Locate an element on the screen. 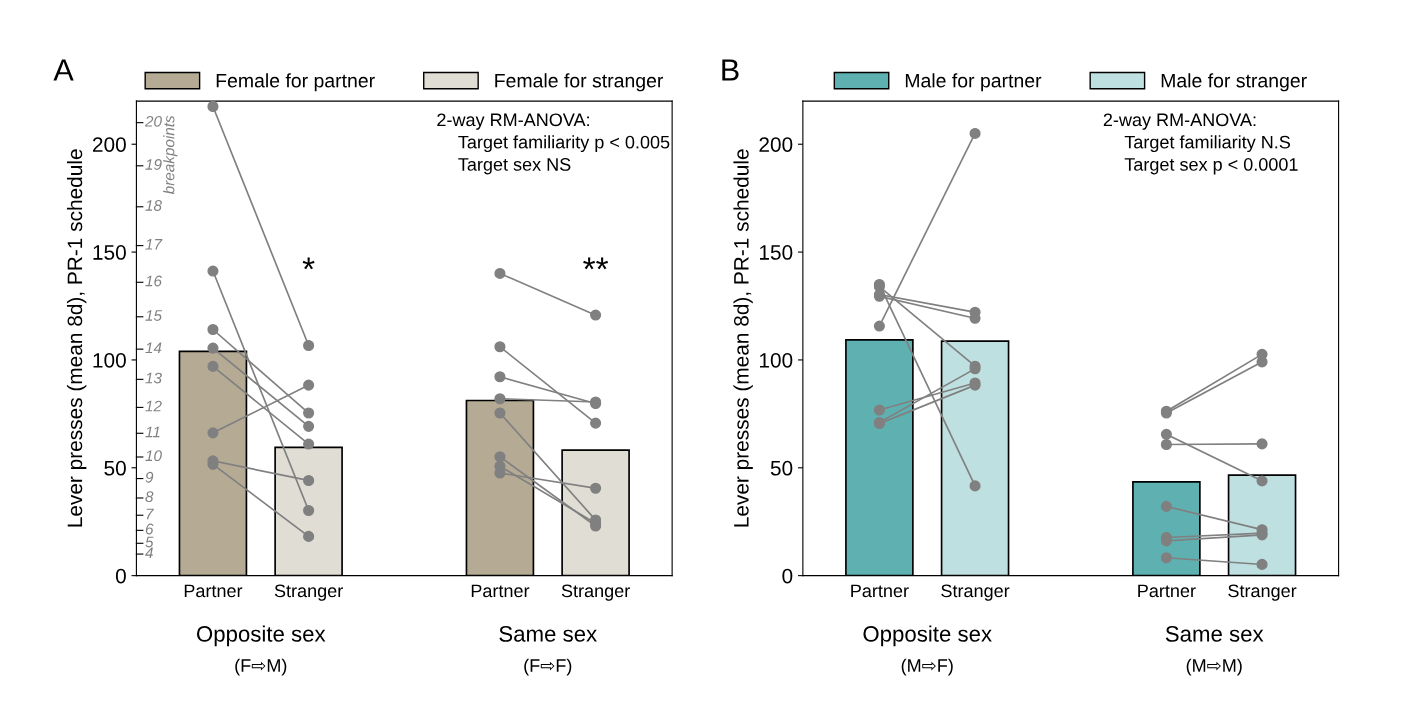 This screenshot has width=1421, height=702. annotation: 10 is located at coordinates (153, 456).